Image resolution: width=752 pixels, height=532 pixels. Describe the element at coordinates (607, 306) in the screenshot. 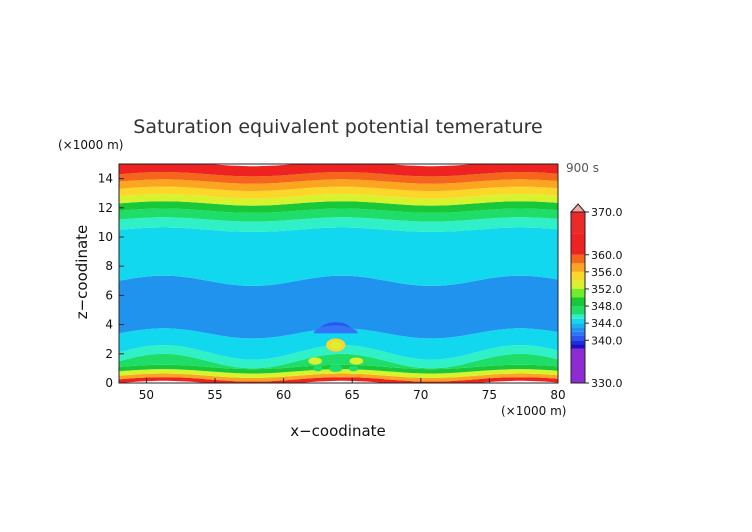

I see `colorbar-tick-label: 348.0` at that location.